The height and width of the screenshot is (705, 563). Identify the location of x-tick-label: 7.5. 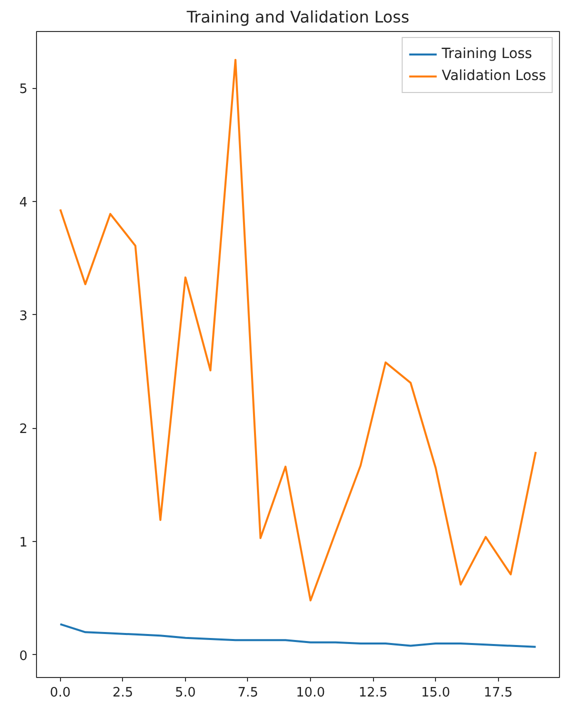
(248, 693).